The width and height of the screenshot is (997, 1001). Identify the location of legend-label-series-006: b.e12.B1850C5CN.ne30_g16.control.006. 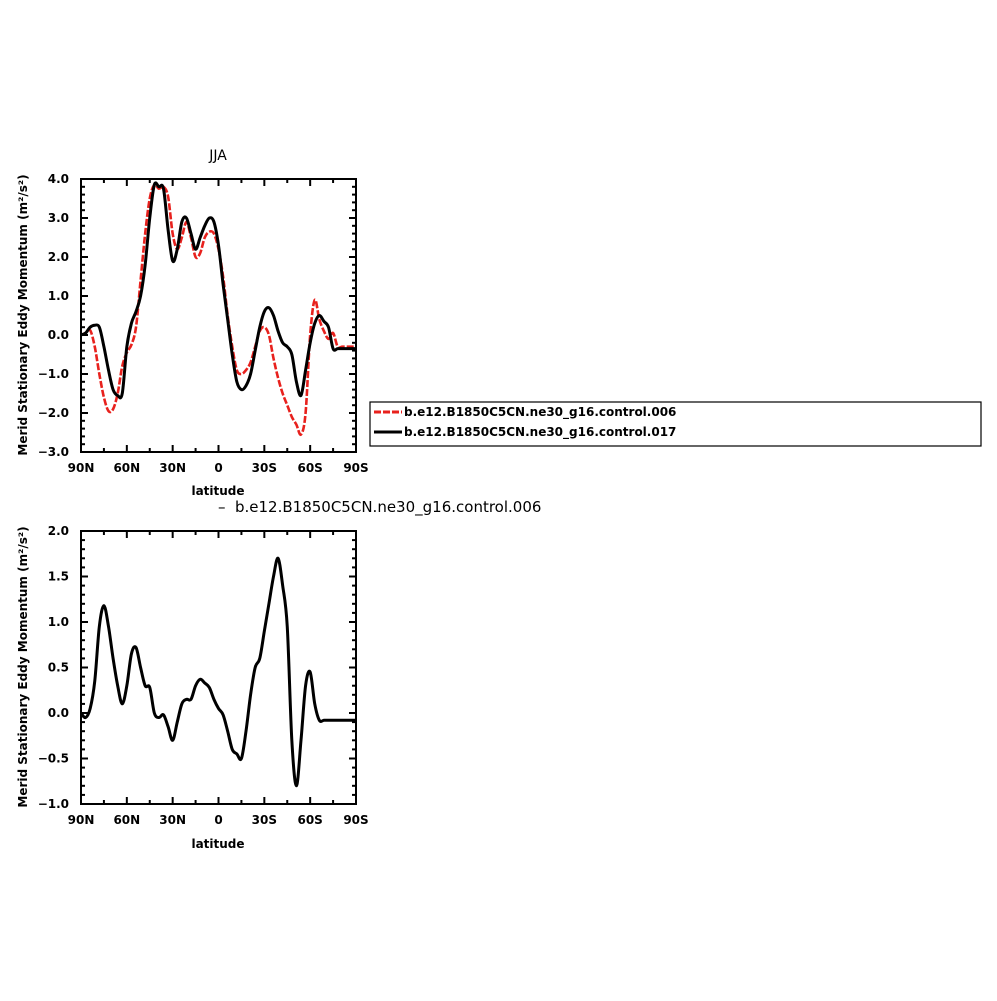
(540, 412).